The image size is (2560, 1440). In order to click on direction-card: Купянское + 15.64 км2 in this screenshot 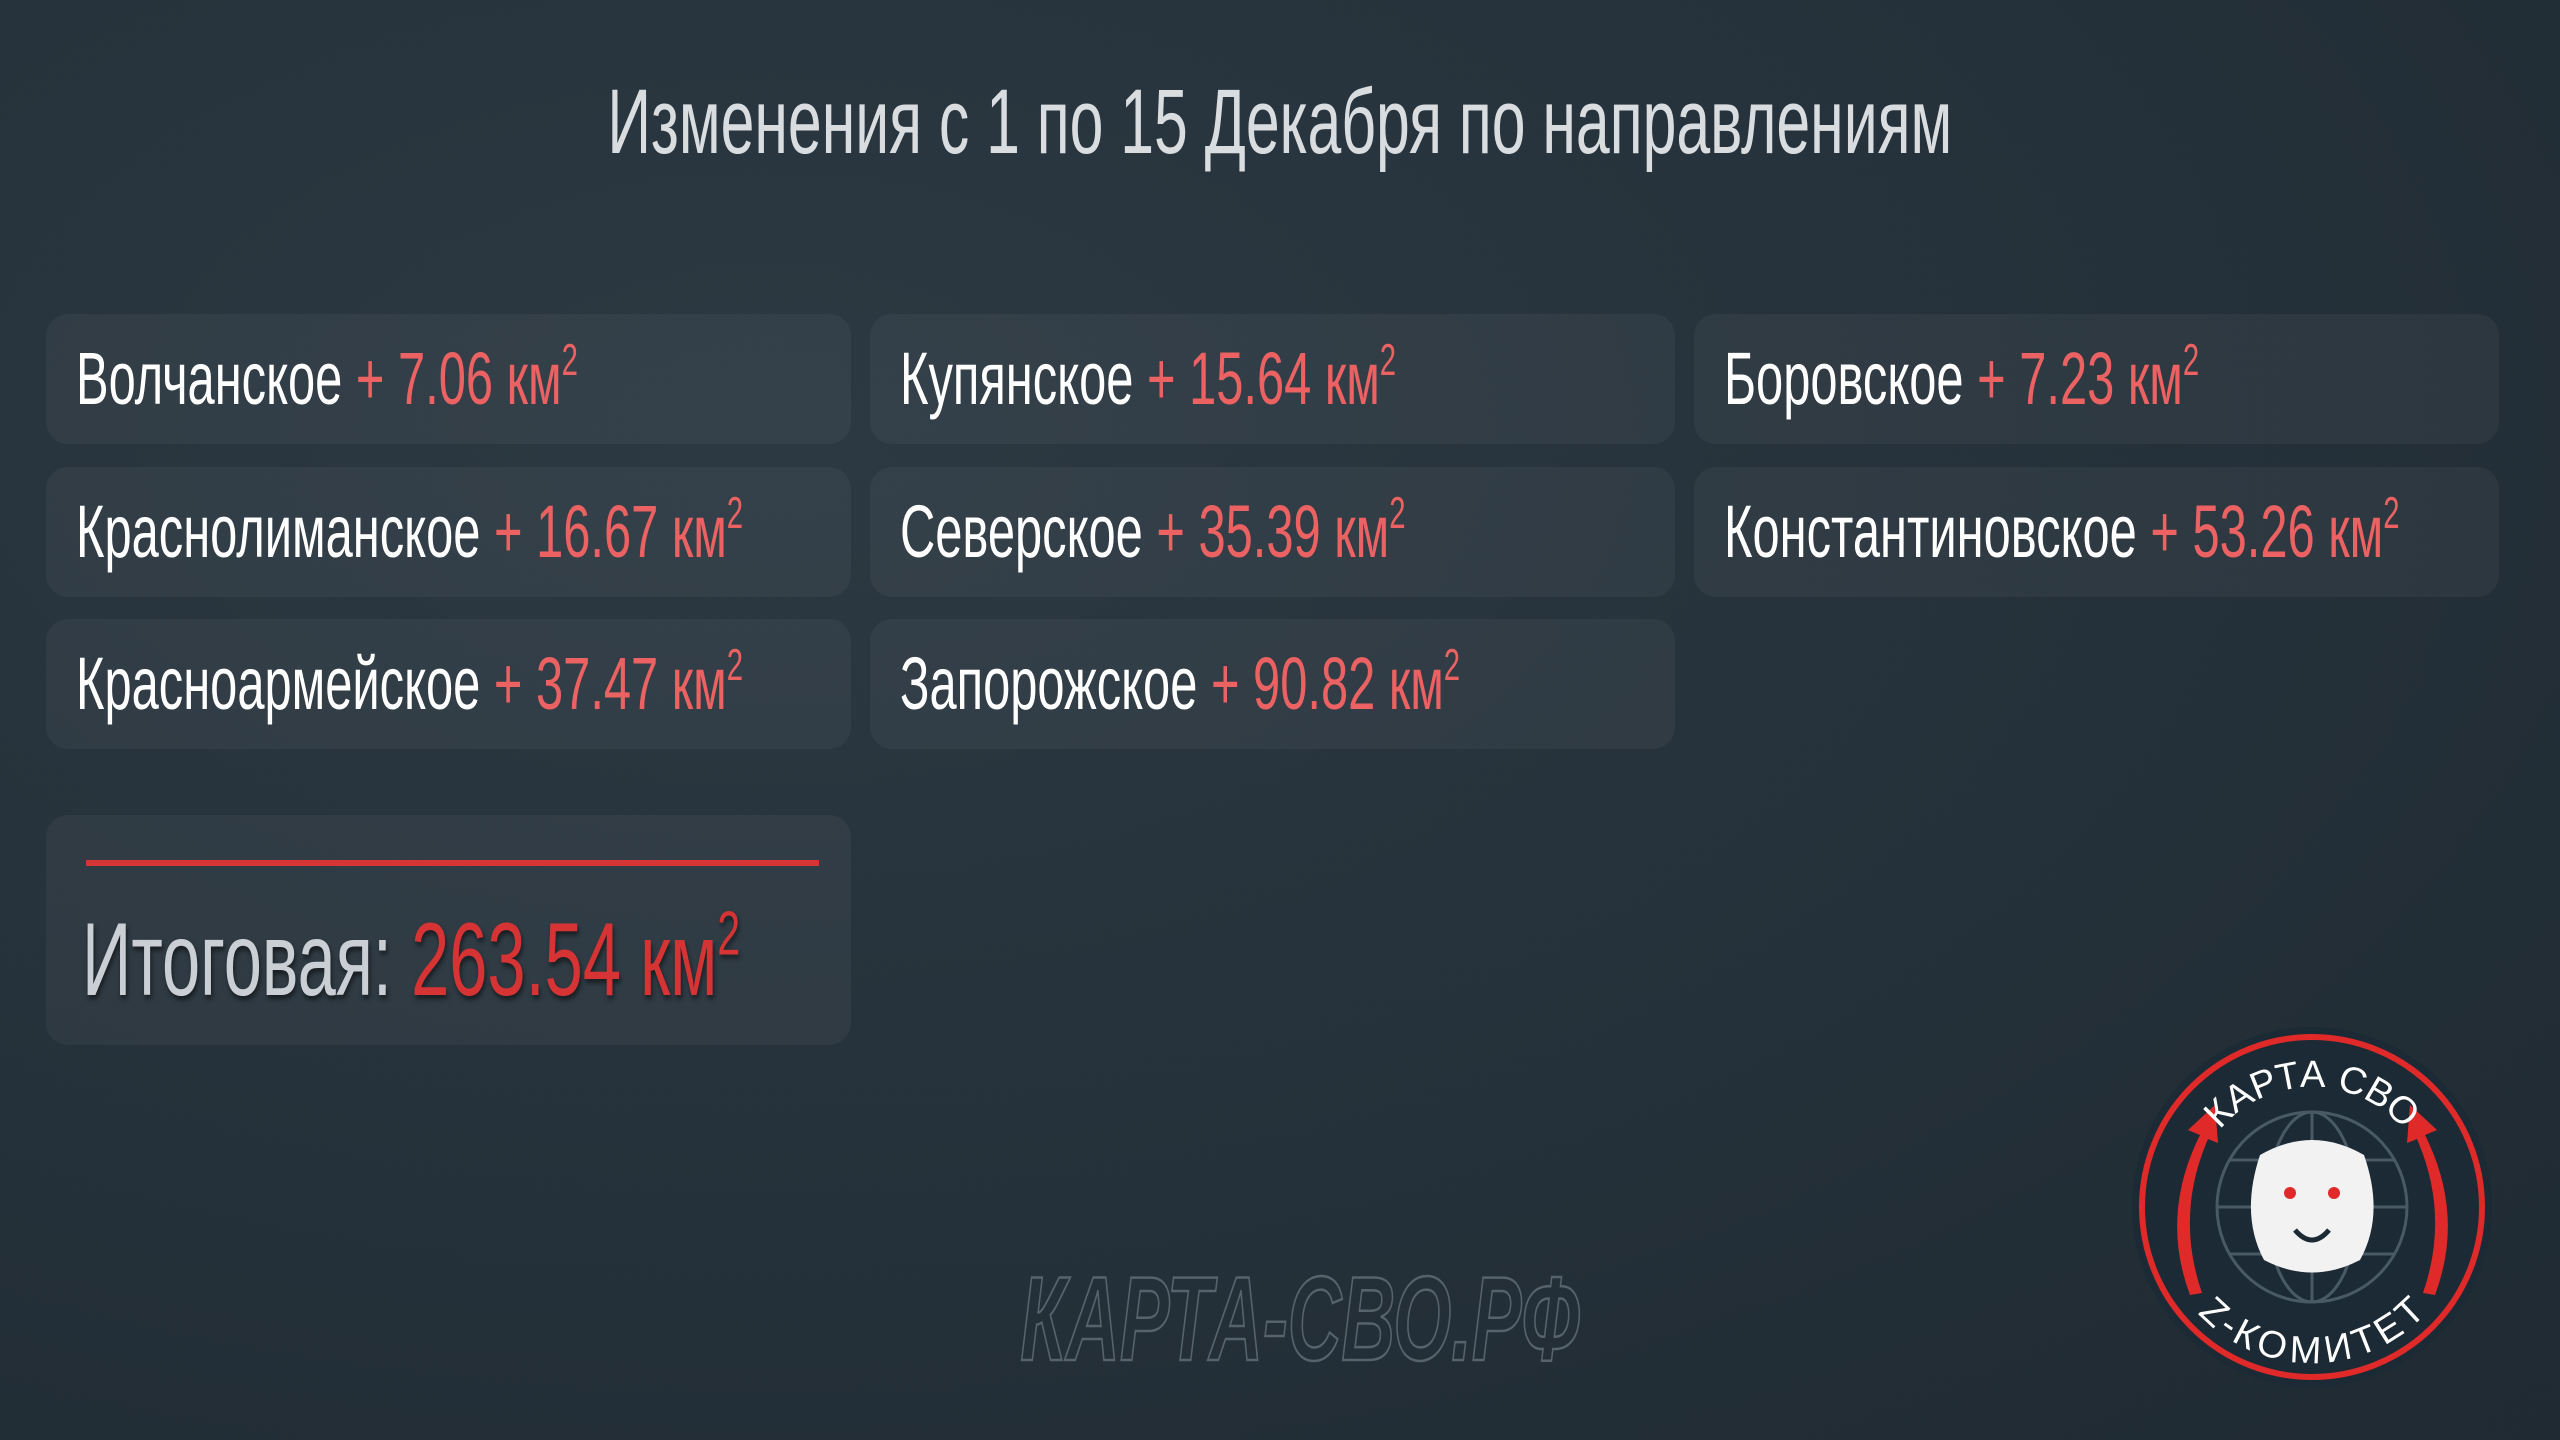, I will do `click(1272, 379)`.